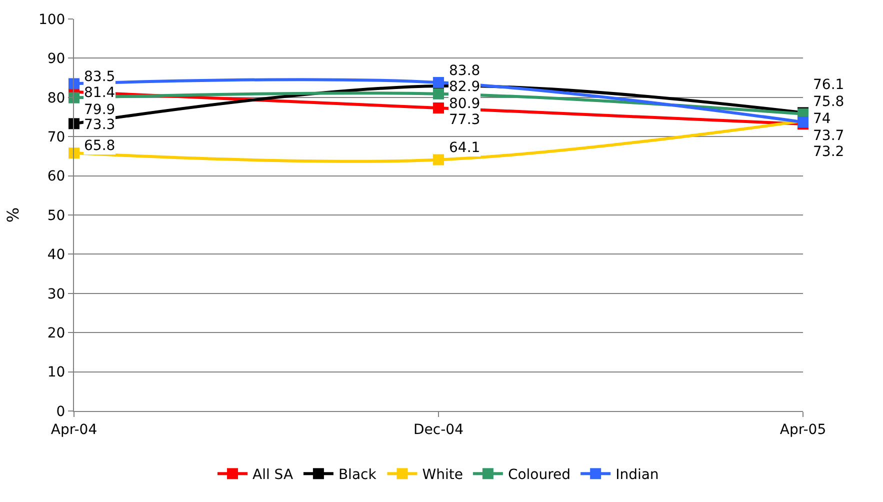 Image resolution: width=883 pixels, height=502 pixels. Describe the element at coordinates (464, 148) in the screenshot. I see `data-label: 64.1` at that location.